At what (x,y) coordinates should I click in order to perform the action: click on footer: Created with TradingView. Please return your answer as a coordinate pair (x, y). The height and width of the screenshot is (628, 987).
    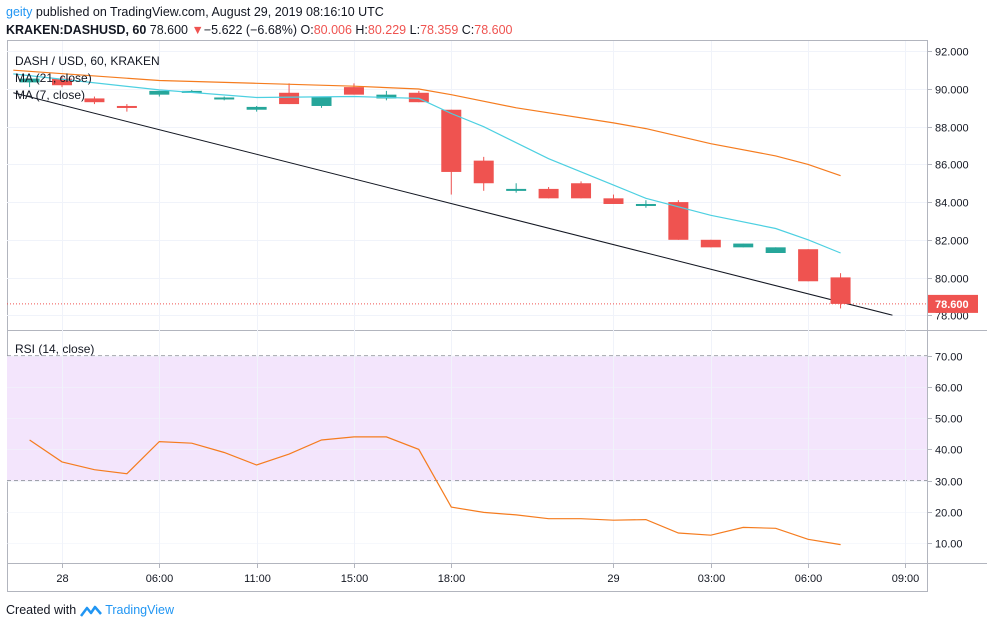
    Looking at the image, I should click on (90, 610).